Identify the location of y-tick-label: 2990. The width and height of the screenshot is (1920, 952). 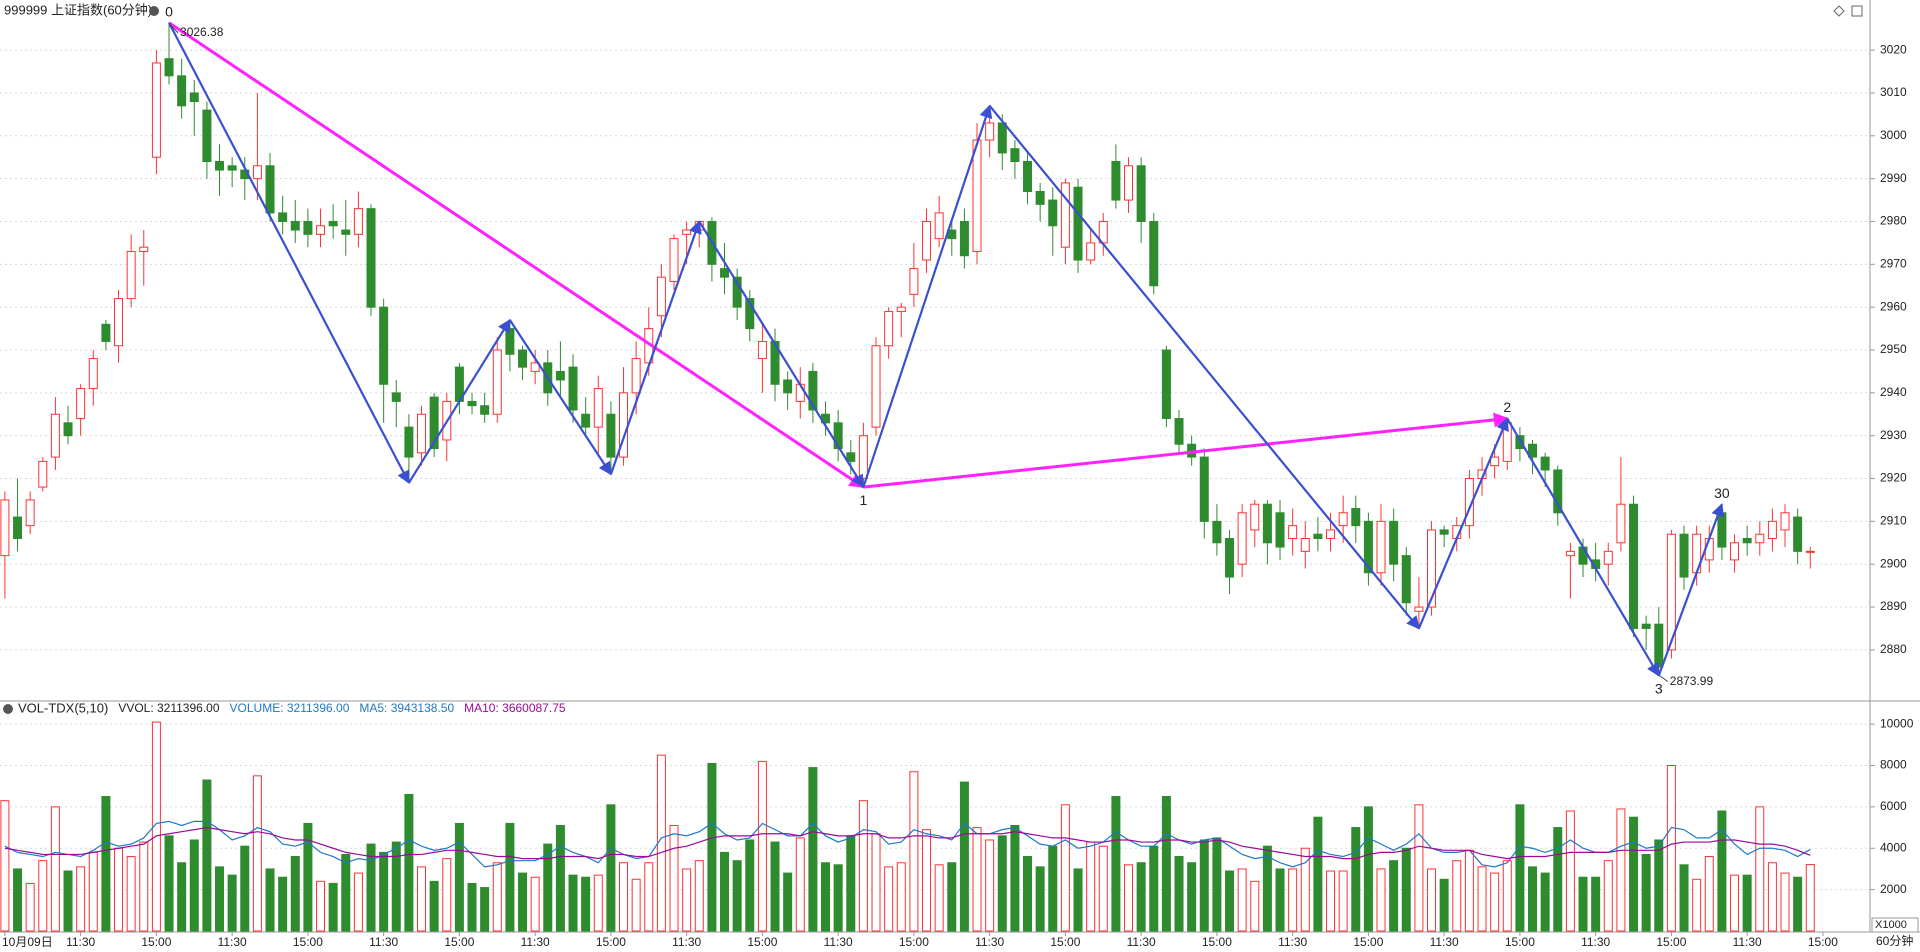
(1893, 178).